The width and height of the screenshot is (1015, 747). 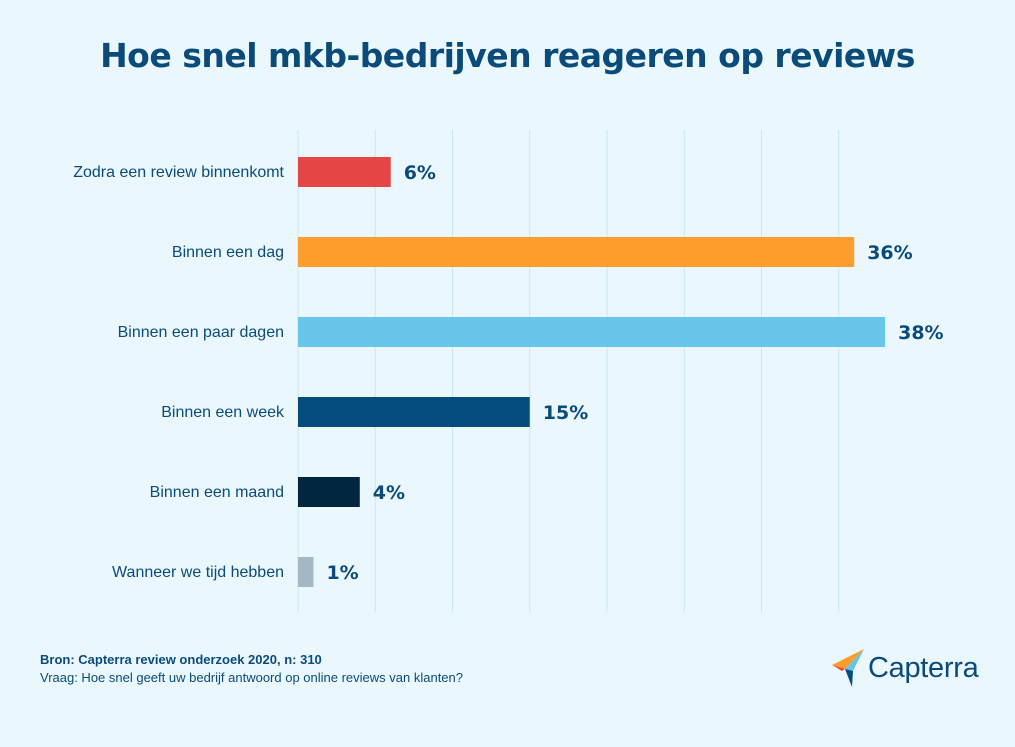 I want to click on value-label: 36%, so click(x=889, y=253).